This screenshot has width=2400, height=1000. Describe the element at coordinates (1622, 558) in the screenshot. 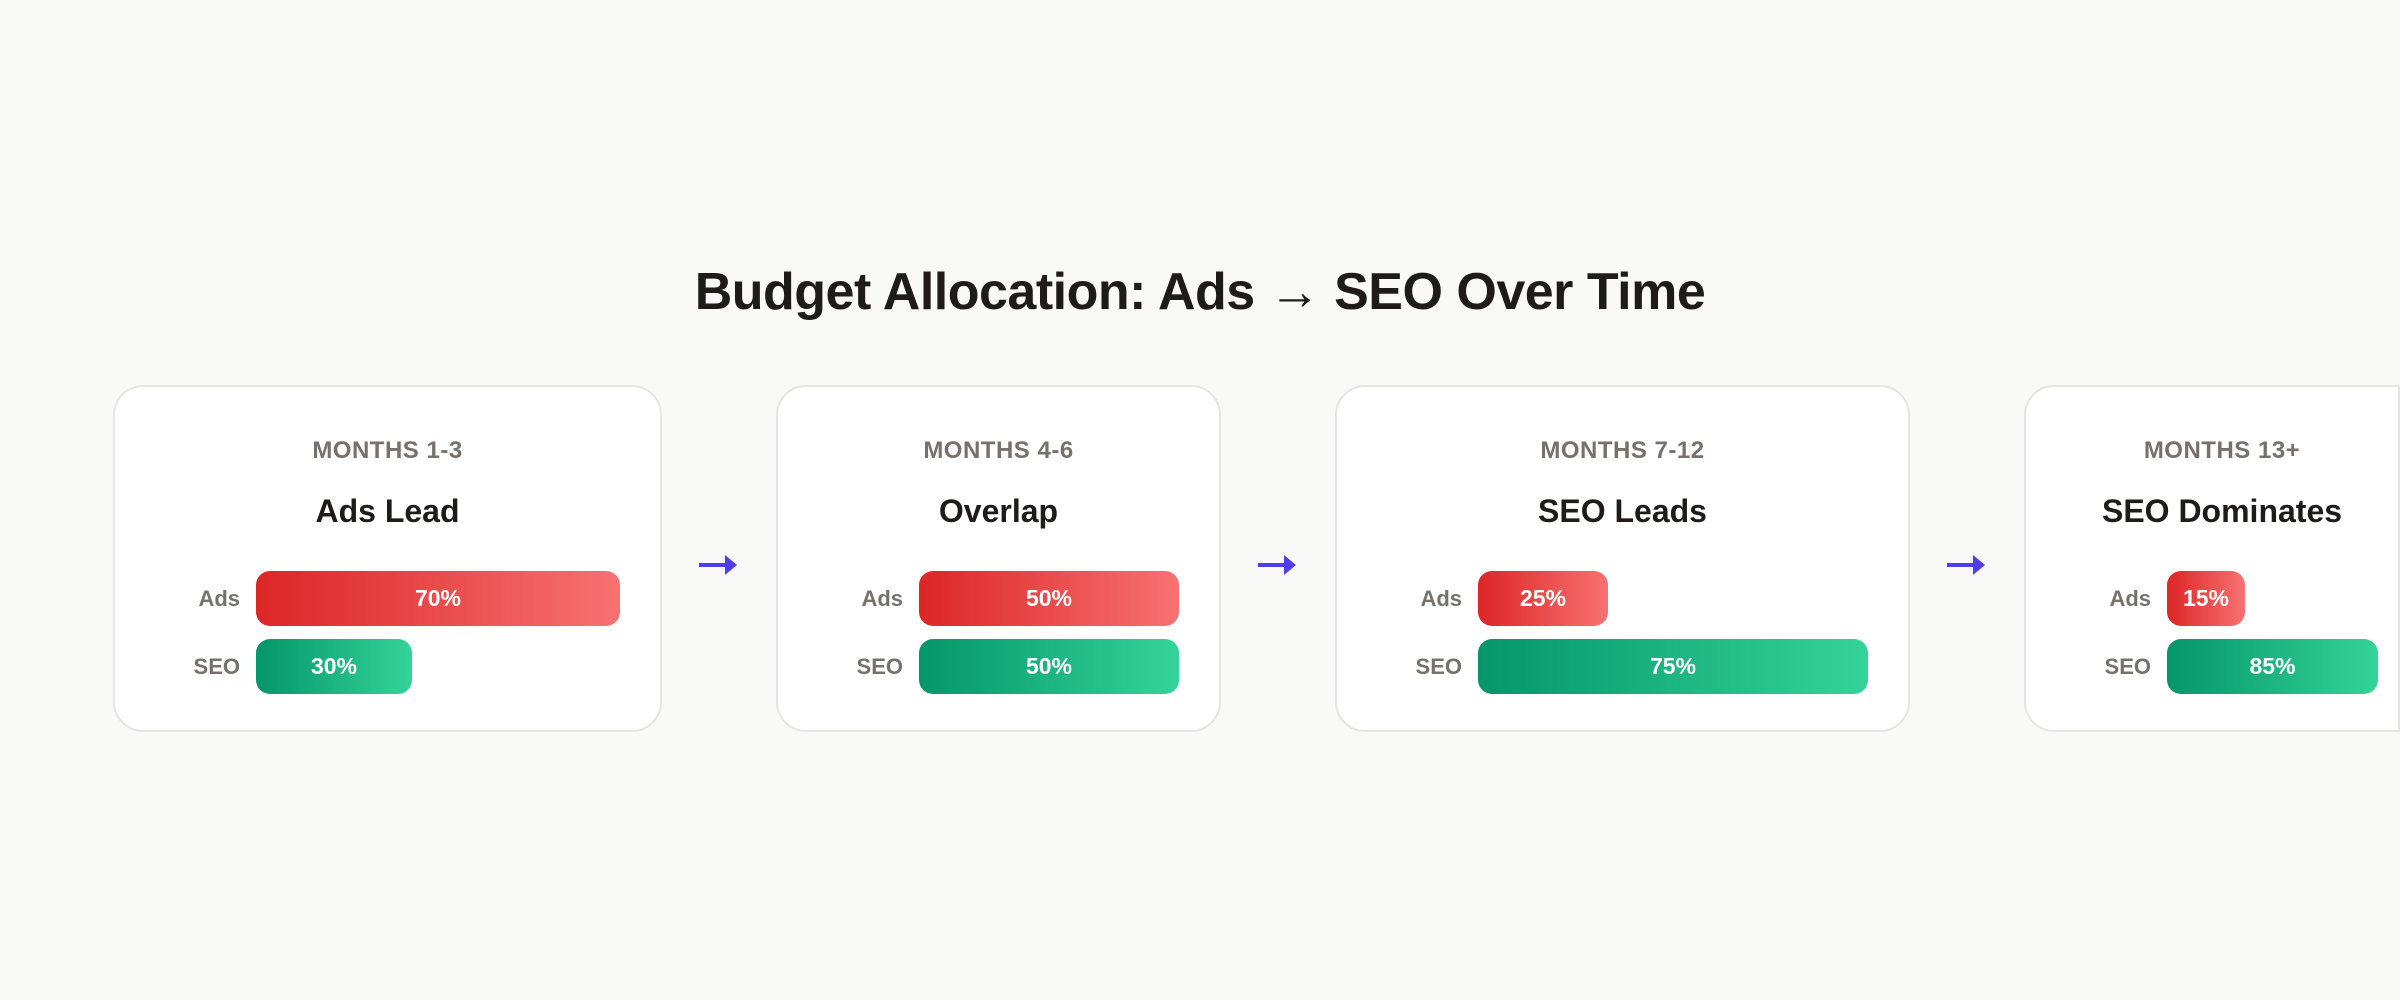

I see `stage-card: MONTHS 7-12 SEO Leads Ads 25% SEO 75%` at that location.